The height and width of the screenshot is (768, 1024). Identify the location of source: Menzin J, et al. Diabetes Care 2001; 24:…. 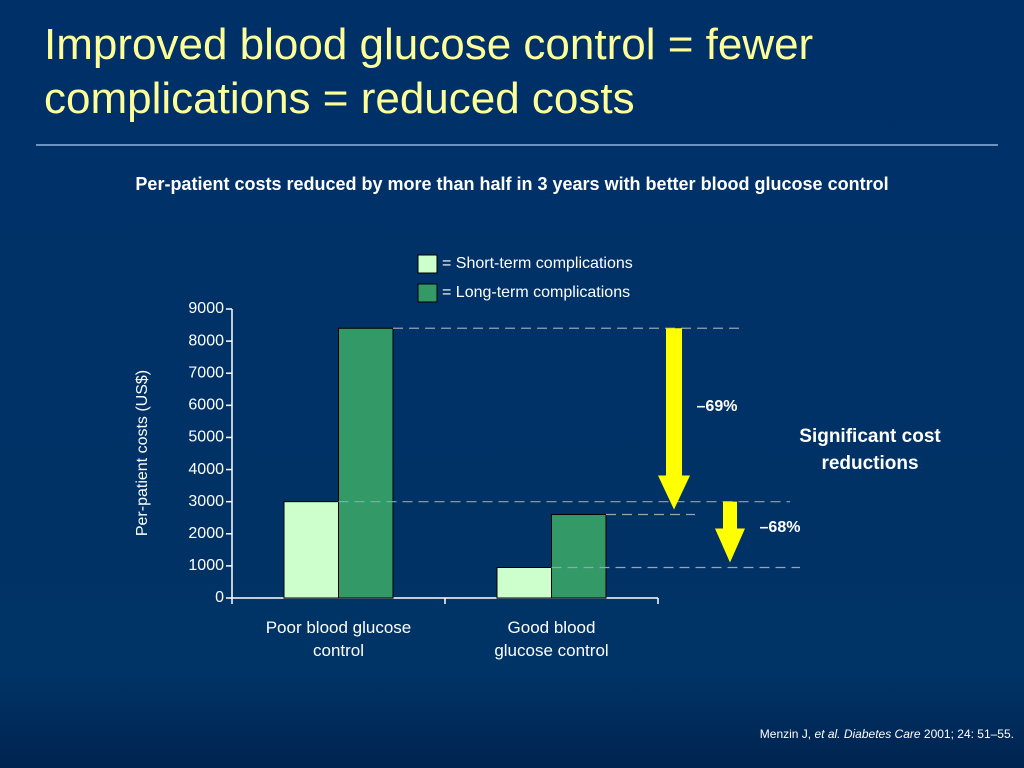
(887, 734).